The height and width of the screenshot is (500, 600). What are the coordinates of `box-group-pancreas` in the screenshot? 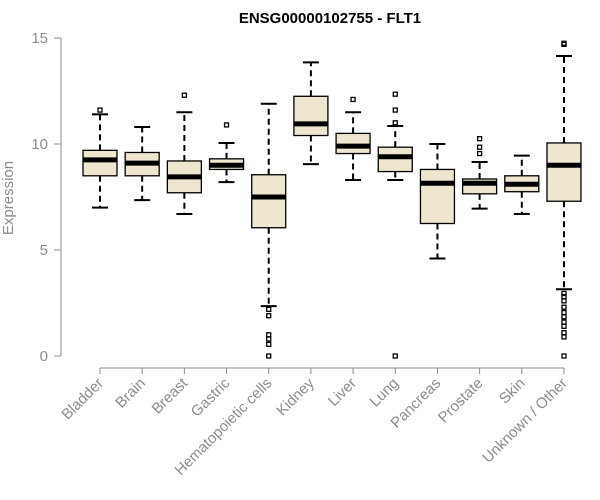 It's located at (437, 201).